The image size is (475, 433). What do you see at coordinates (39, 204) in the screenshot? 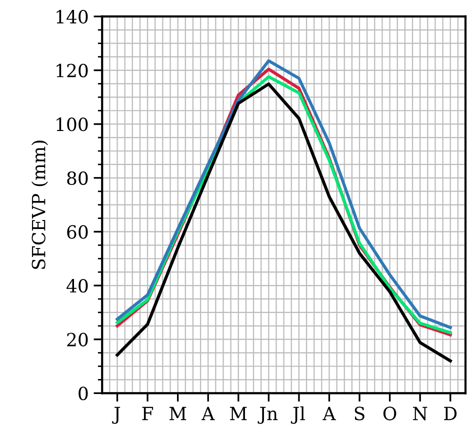
I see `y-axis-title: SFCEVP (mm)` at bounding box center [39, 204].